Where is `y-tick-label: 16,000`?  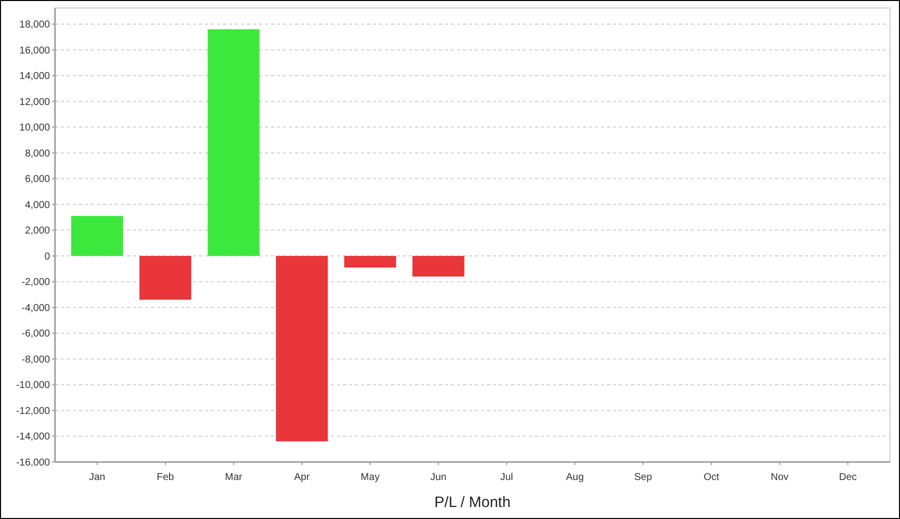 y-tick-label: 16,000 is located at coordinates (34, 50).